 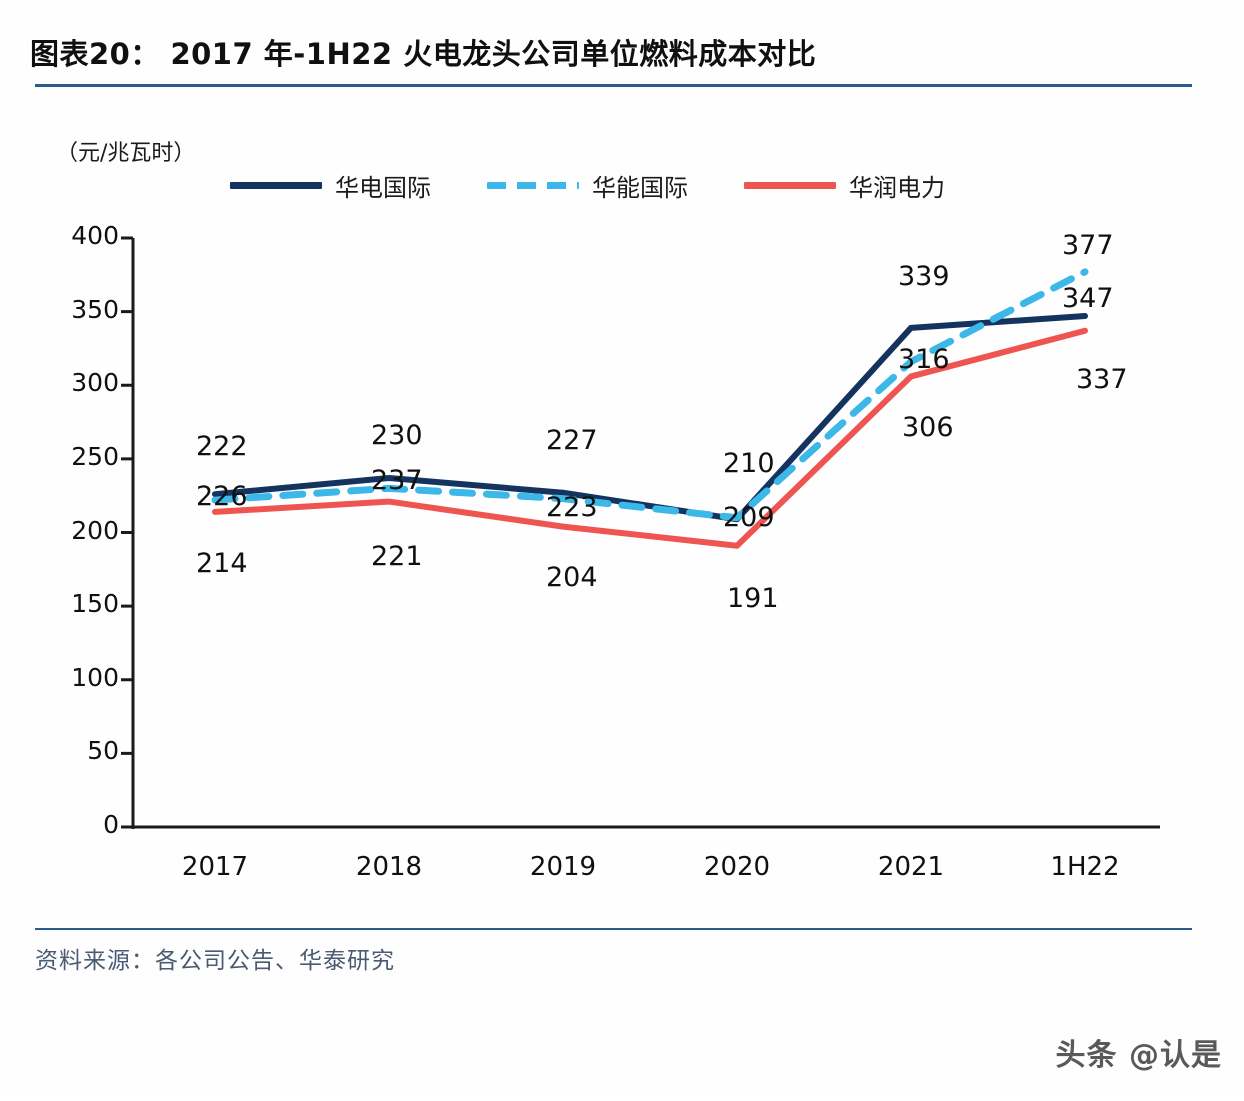 I want to click on title-divider, so click(x=613, y=85).